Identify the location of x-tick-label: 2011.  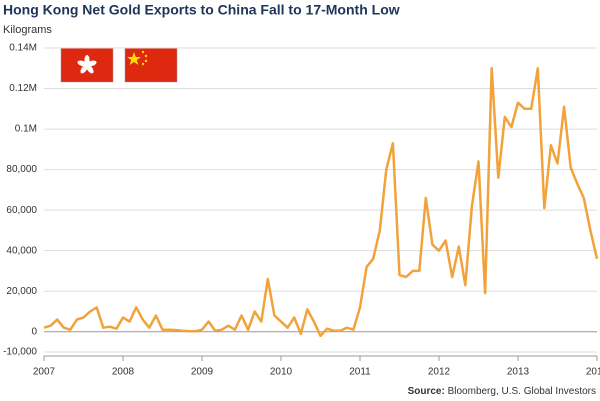
(360, 372).